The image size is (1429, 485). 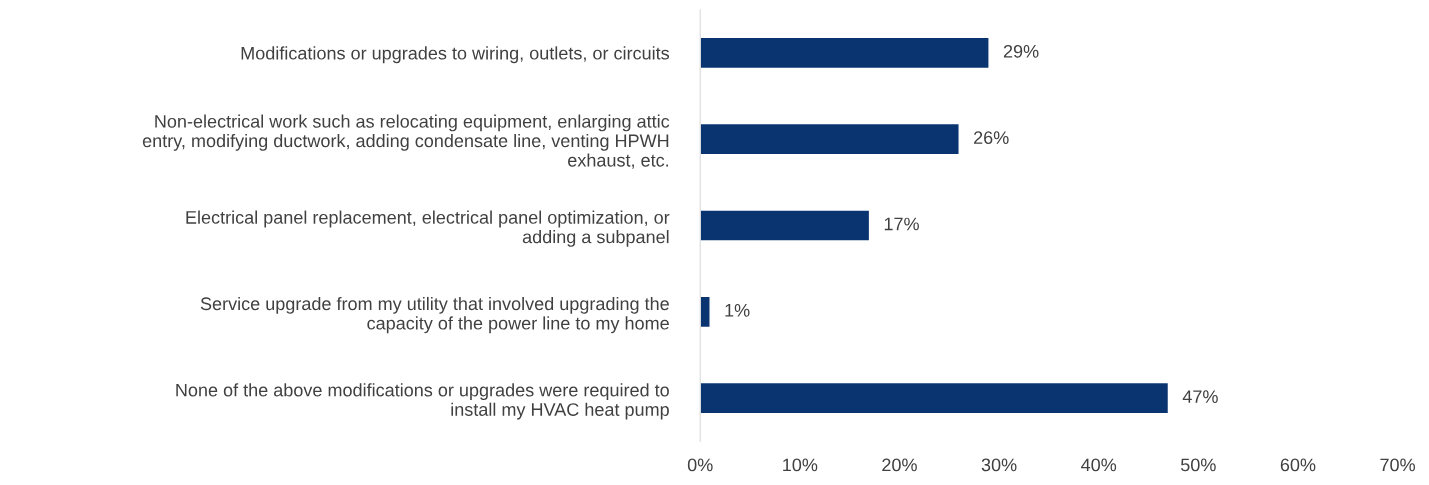 What do you see at coordinates (700, 465) in the screenshot?
I see `x-tick-label: 0%` at bounding box center [700, 465].